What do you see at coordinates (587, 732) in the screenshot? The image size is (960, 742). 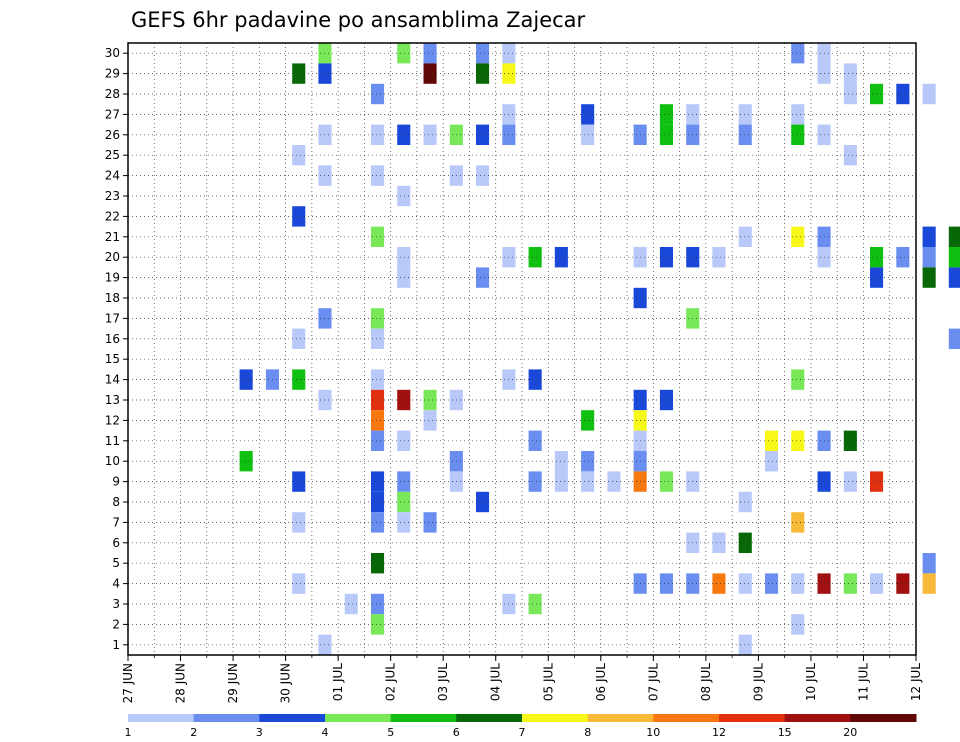 I see `colorbar-label: 8` at bounding box center [587, 732].